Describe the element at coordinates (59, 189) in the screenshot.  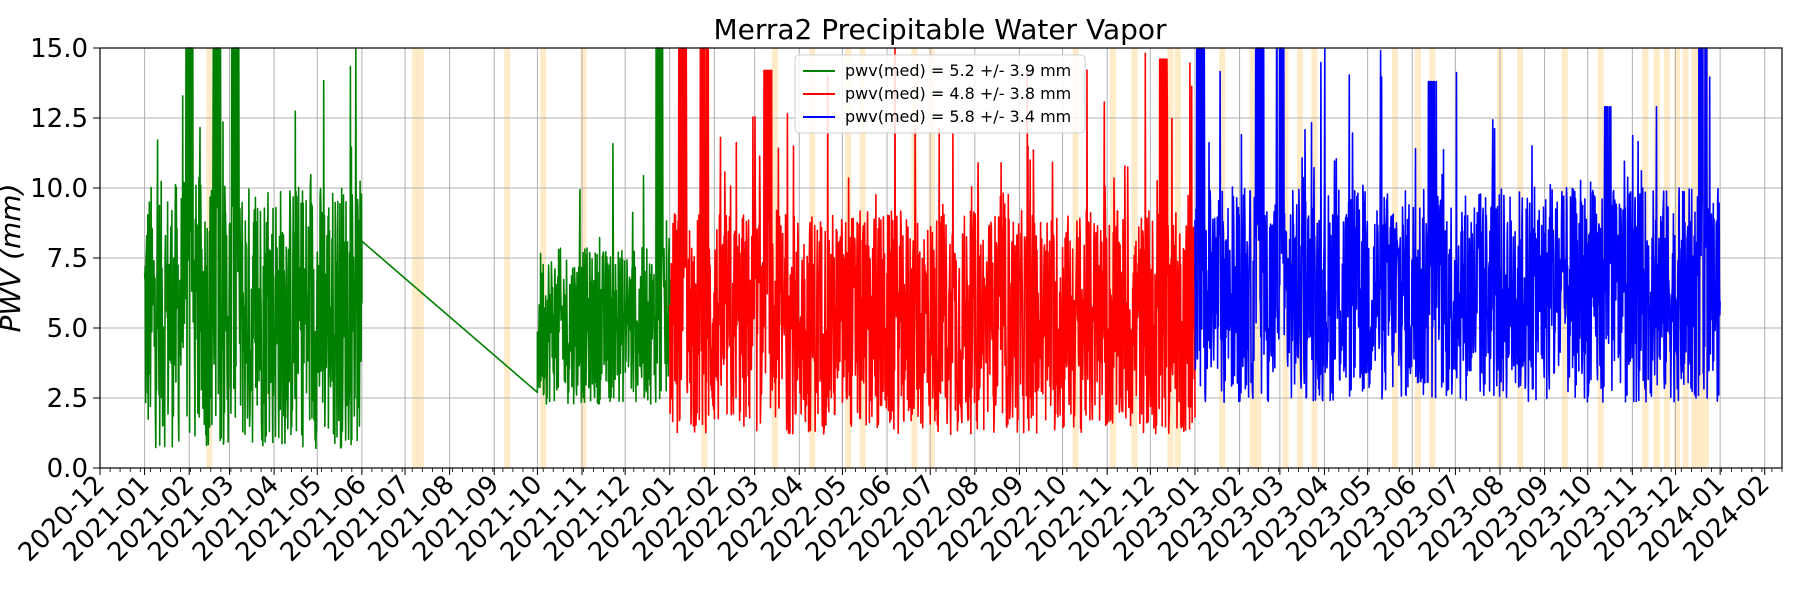
I see `y-tick-label: 10.0` at that location.